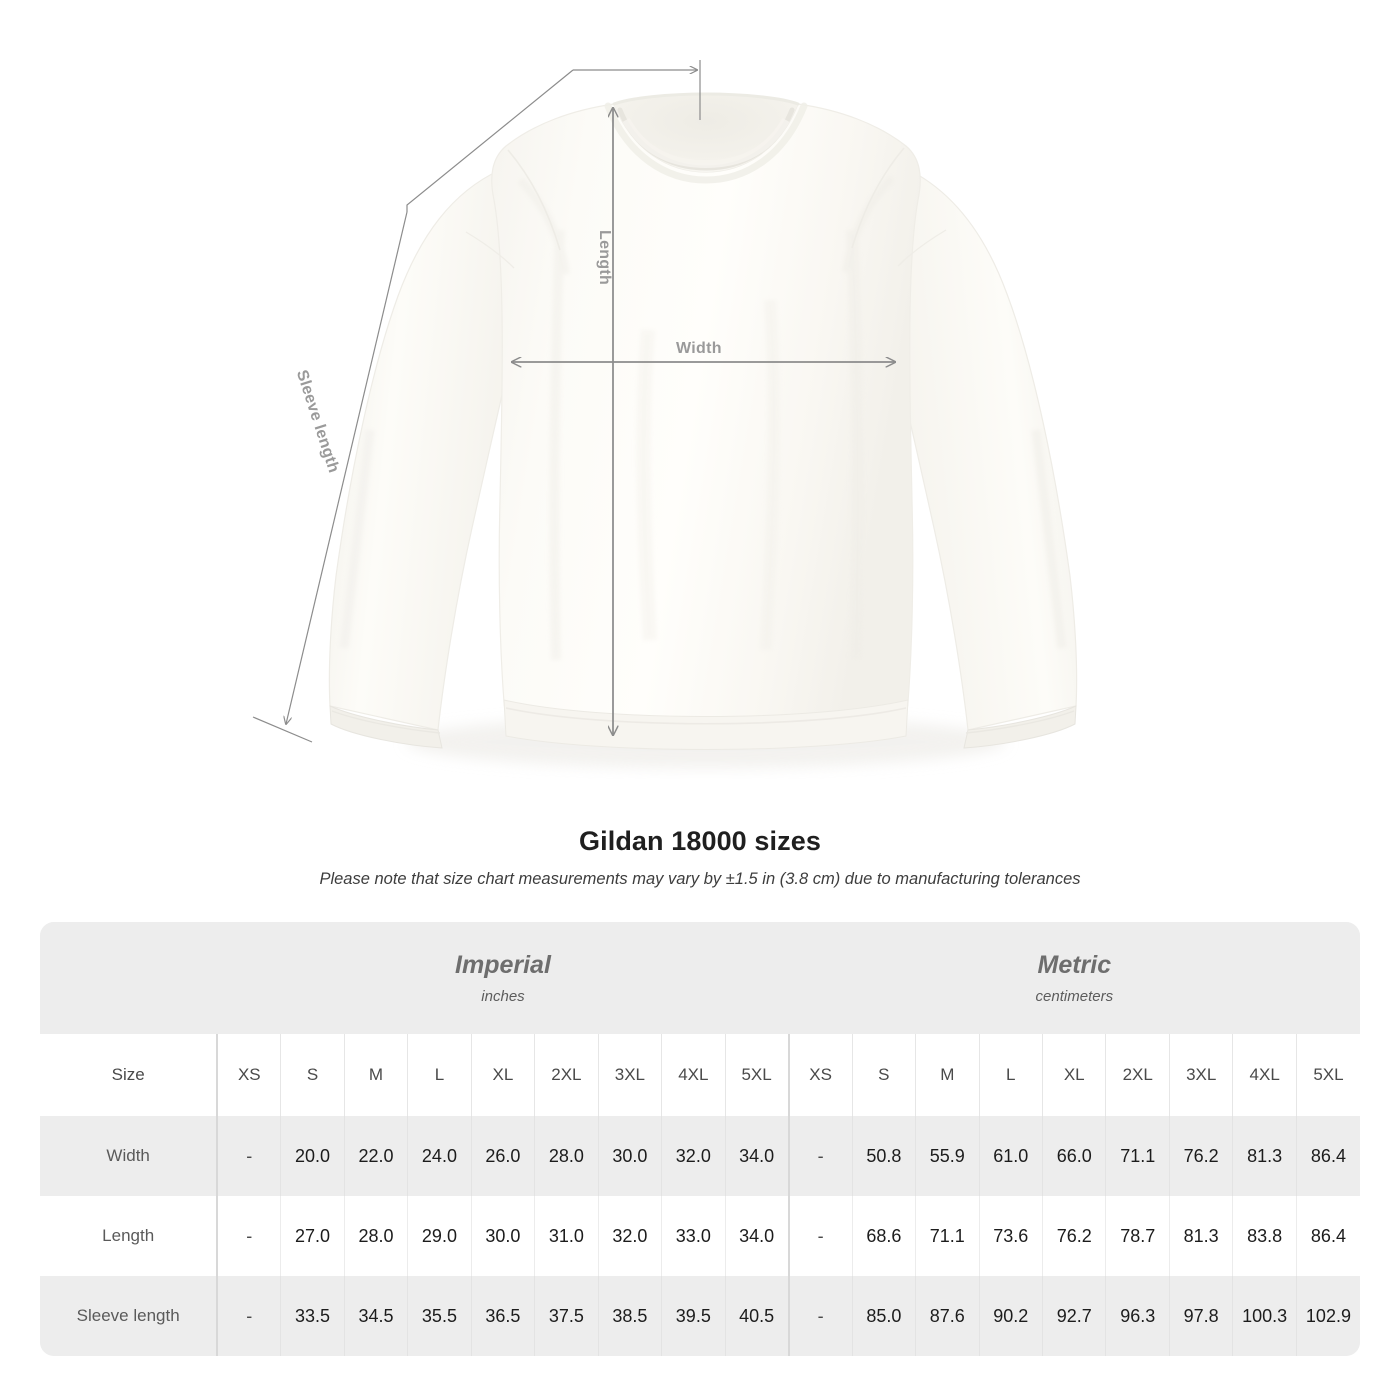 The height and width of the screenshot is (1400, 1400). Describe the element at coordinates (1137, 1156) in the screenshot. I see `cell-width-metric-2xl: 71.1` at that location.